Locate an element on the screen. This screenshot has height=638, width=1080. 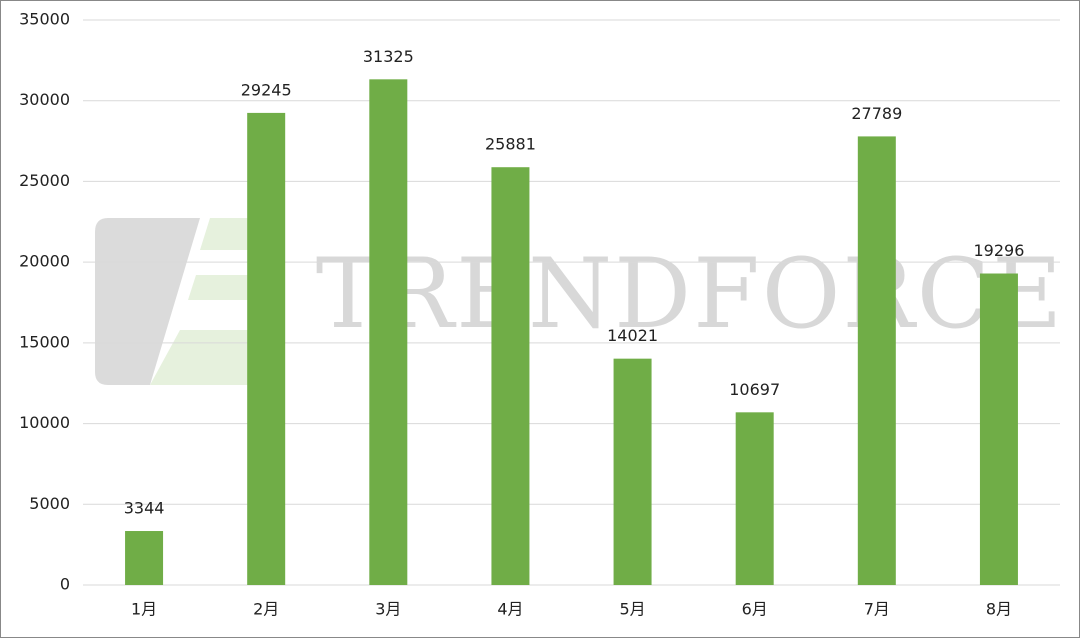
data-label: 3344 is located at coordinates (144, 508).